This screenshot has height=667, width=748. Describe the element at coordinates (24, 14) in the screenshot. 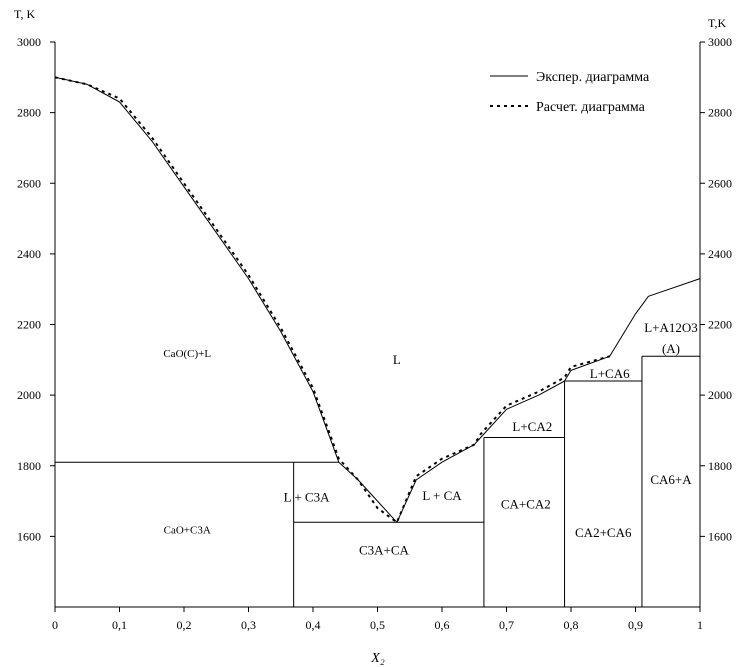

I see `y-axis-left-title: T, K` at that location.